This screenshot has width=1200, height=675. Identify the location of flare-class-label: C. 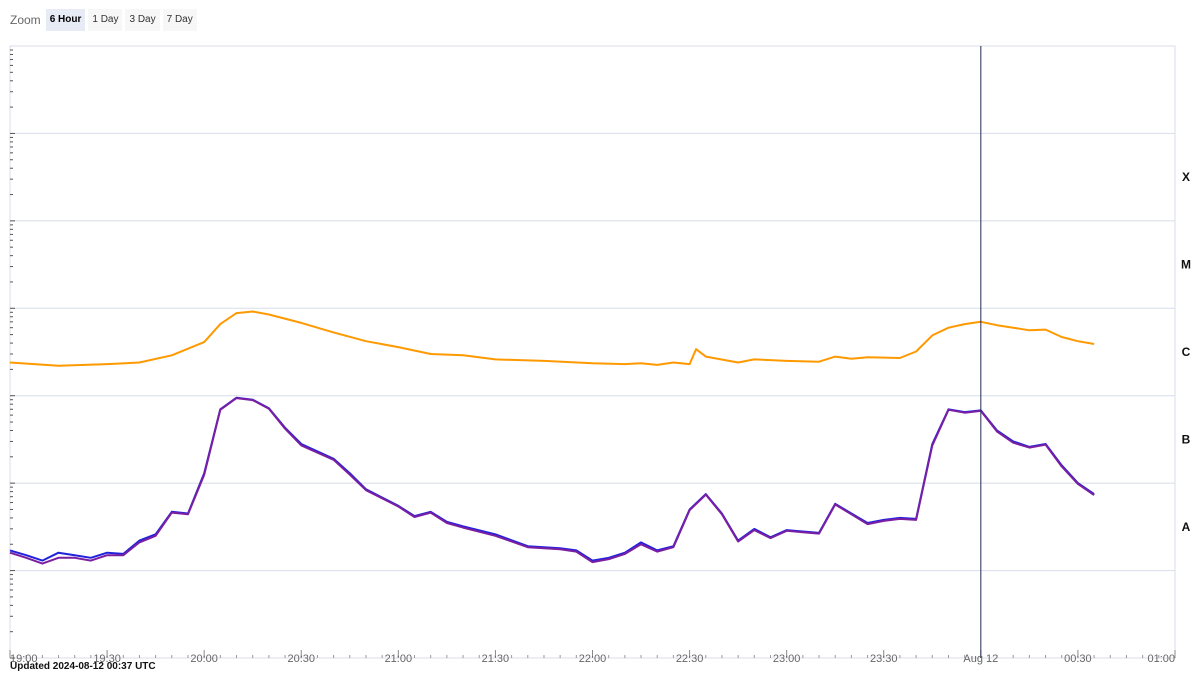
(1186, 352).